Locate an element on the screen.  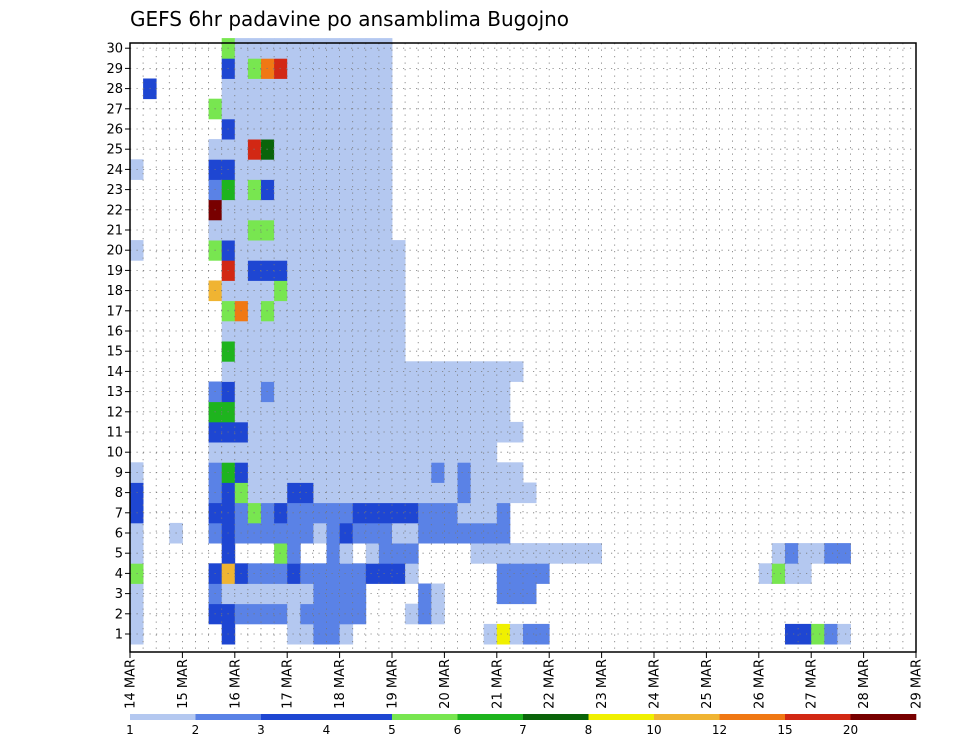
x-tick-label: 22 MAR is located at coordinates (550, 684).